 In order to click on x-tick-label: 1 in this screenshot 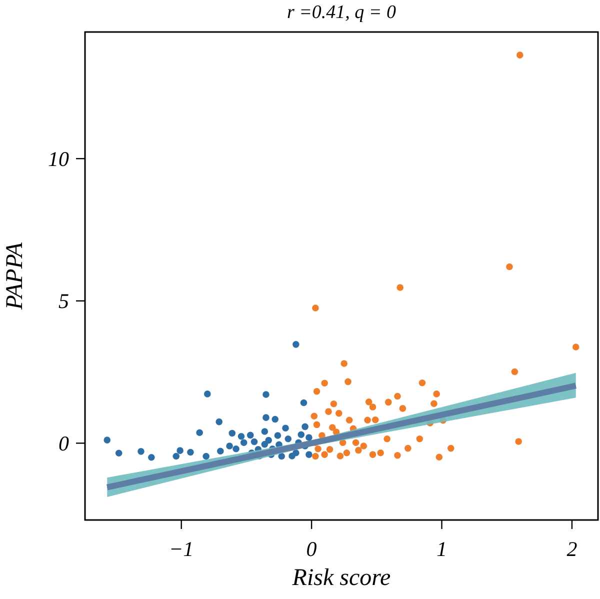, I will do `click(442, 549)`.